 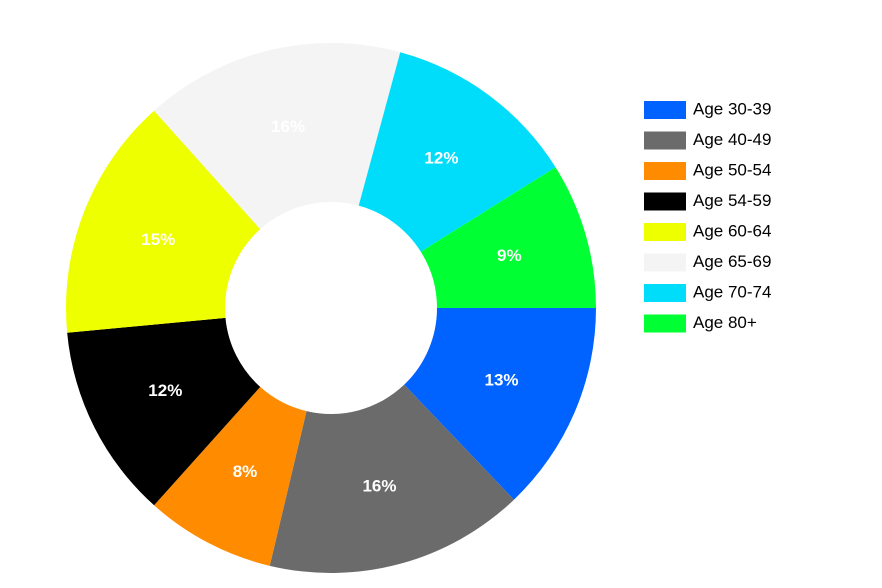 What do you see at coordinates (725, 322) in the screenshot?
I see `legend-label: Age 80+` at bounding box center [725, 322].